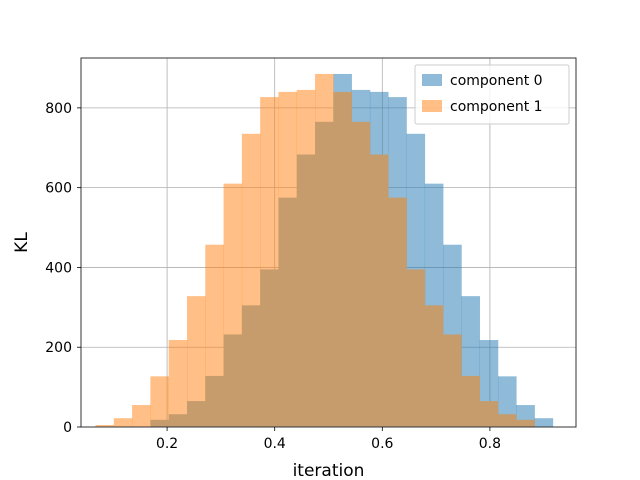 This screenshot has height=480, width=640. I want to click on x-axis-label: iteration, so click(329, 470).